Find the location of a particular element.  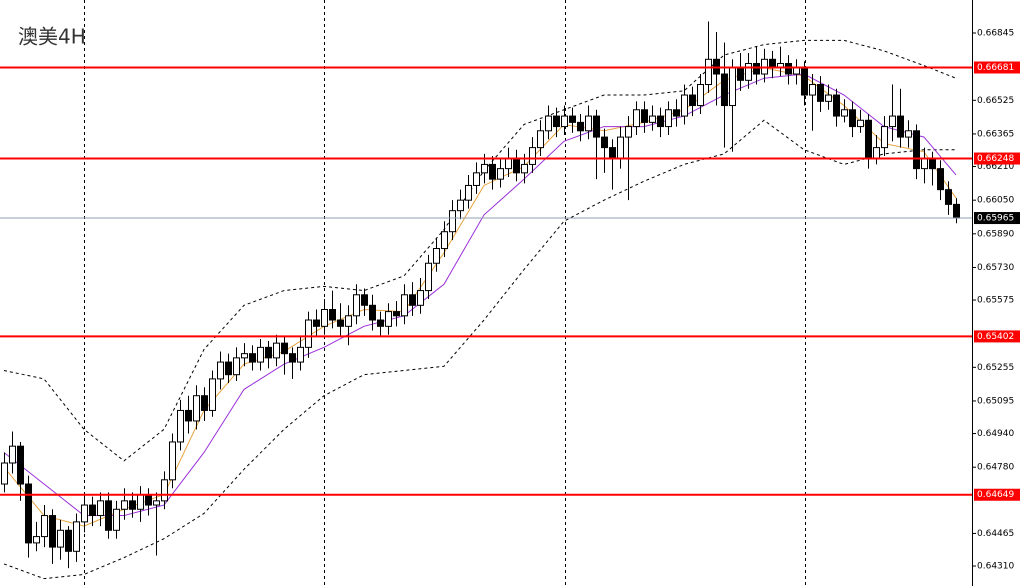

y-tick-label: 0.65890 is located at coordinates (995, 234).